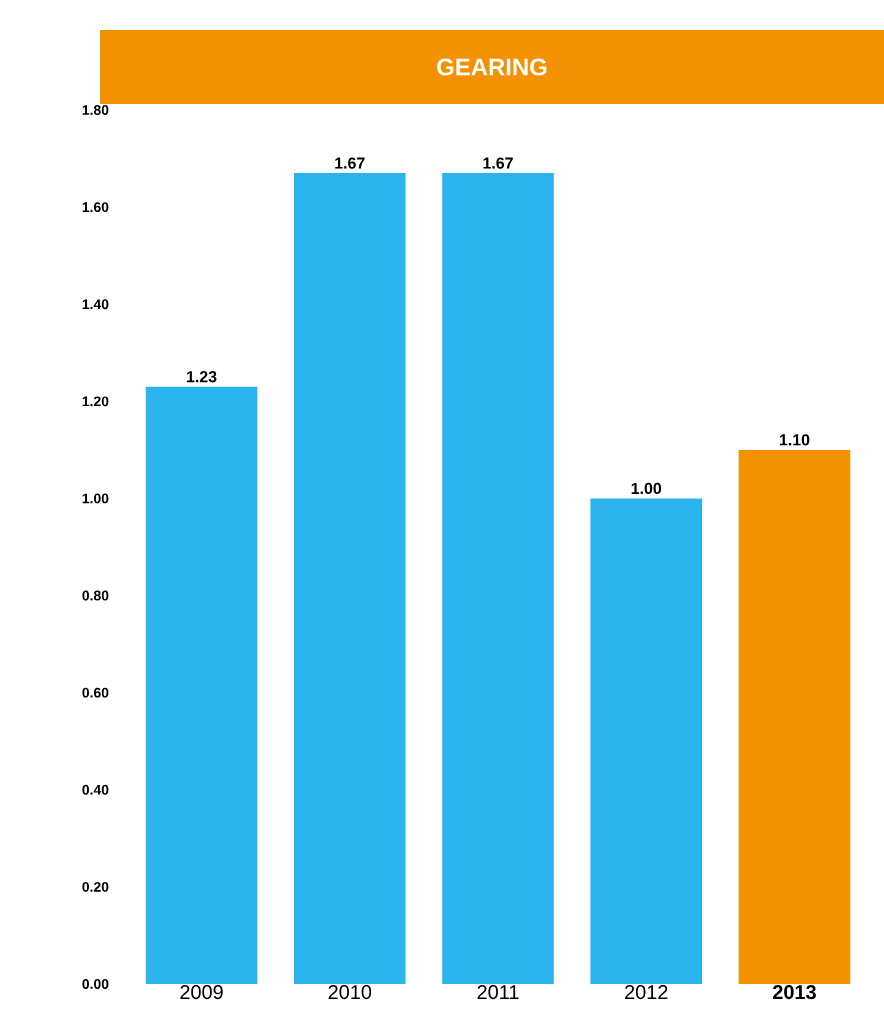 This screenshot has height=1024, width=884. Describe the element at coordinates (794, 992) in the screenshot. I see `x-tick-label: 2013` at that location.